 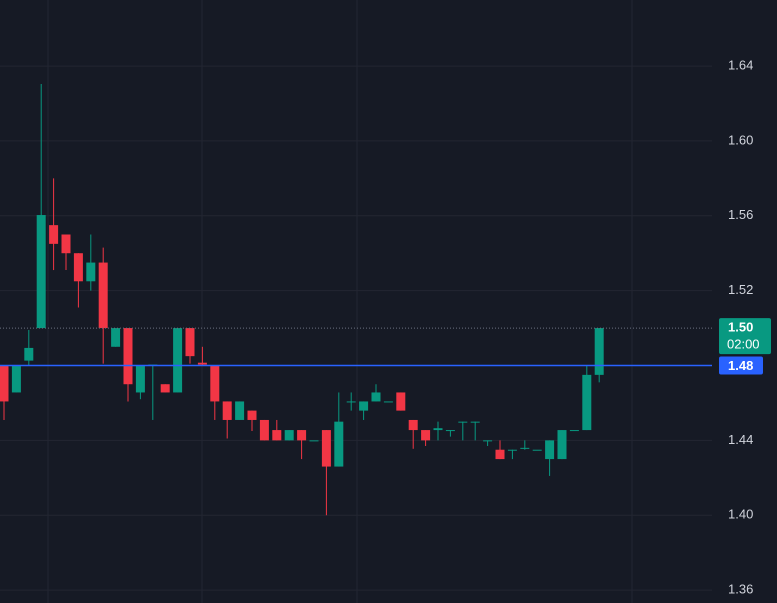 I want to click on price-line-label: 1.48, so click(x=740, y=365).